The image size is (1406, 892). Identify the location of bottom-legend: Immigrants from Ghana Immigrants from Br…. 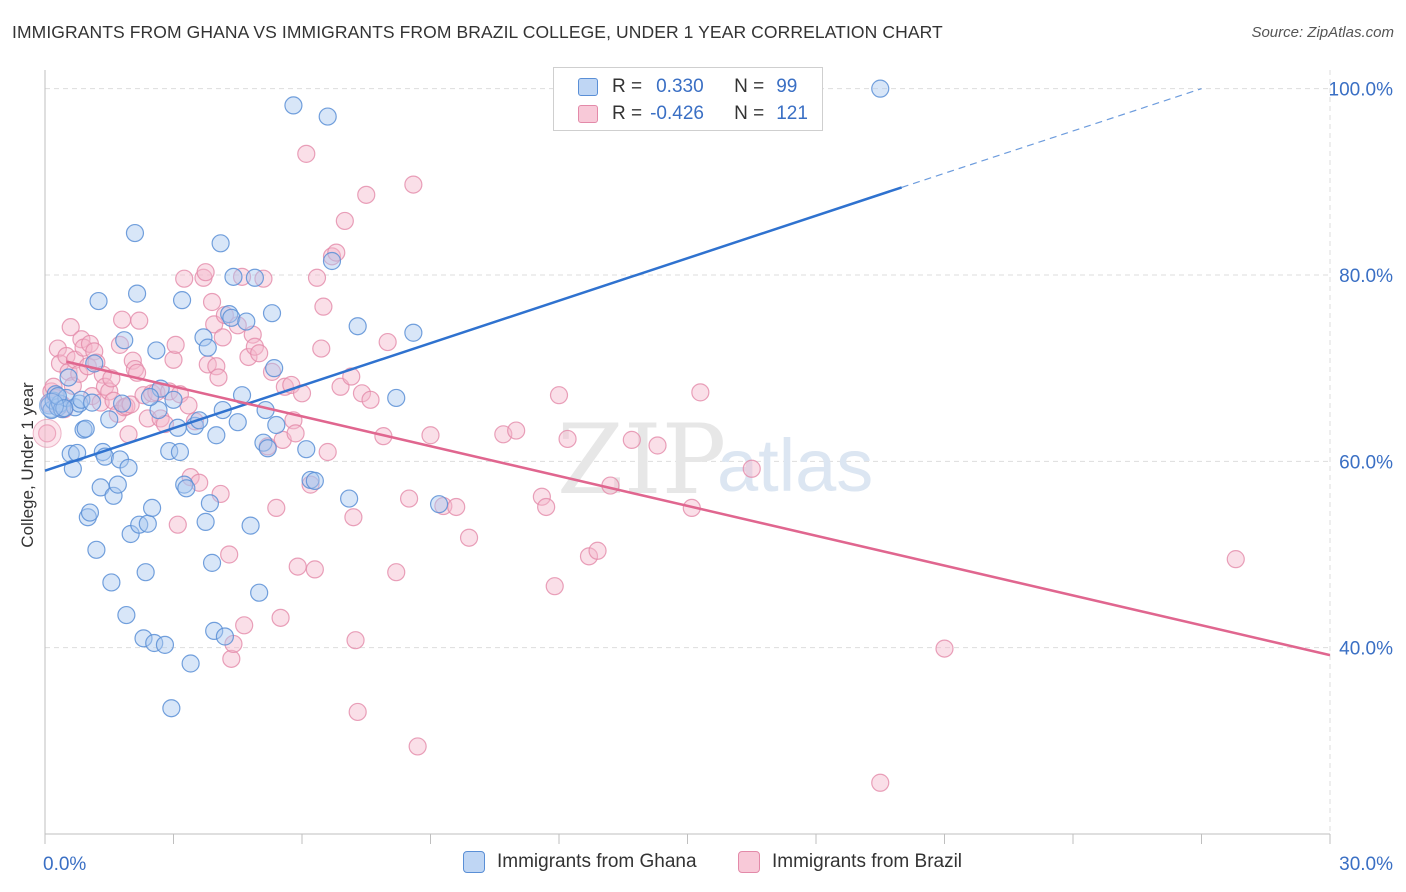
(703, 865).